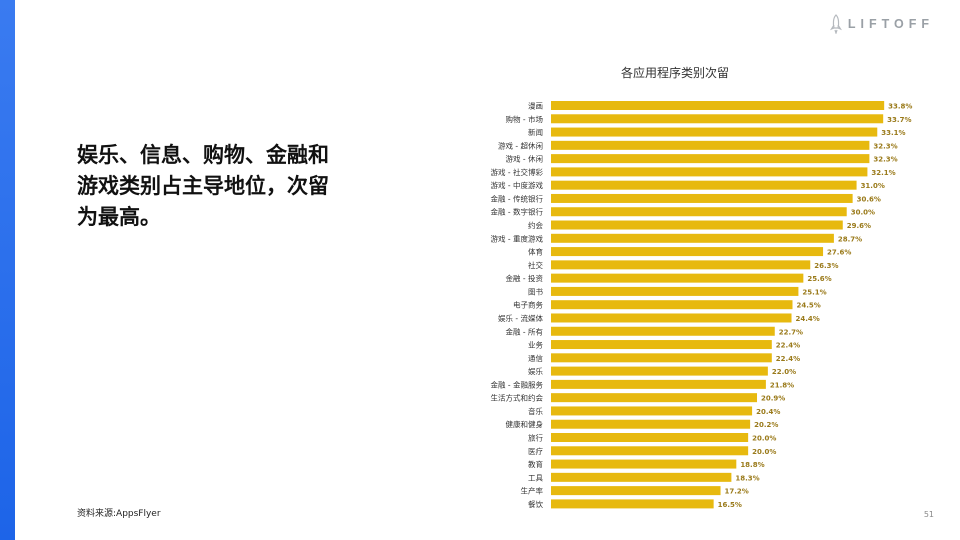 This screenshot has width=960, height=540. What do you see at coordinates (119, 514) in the screenshot?
I see `source-note: 资料来源:AppsFlyer` at bounding box center [119, 514].